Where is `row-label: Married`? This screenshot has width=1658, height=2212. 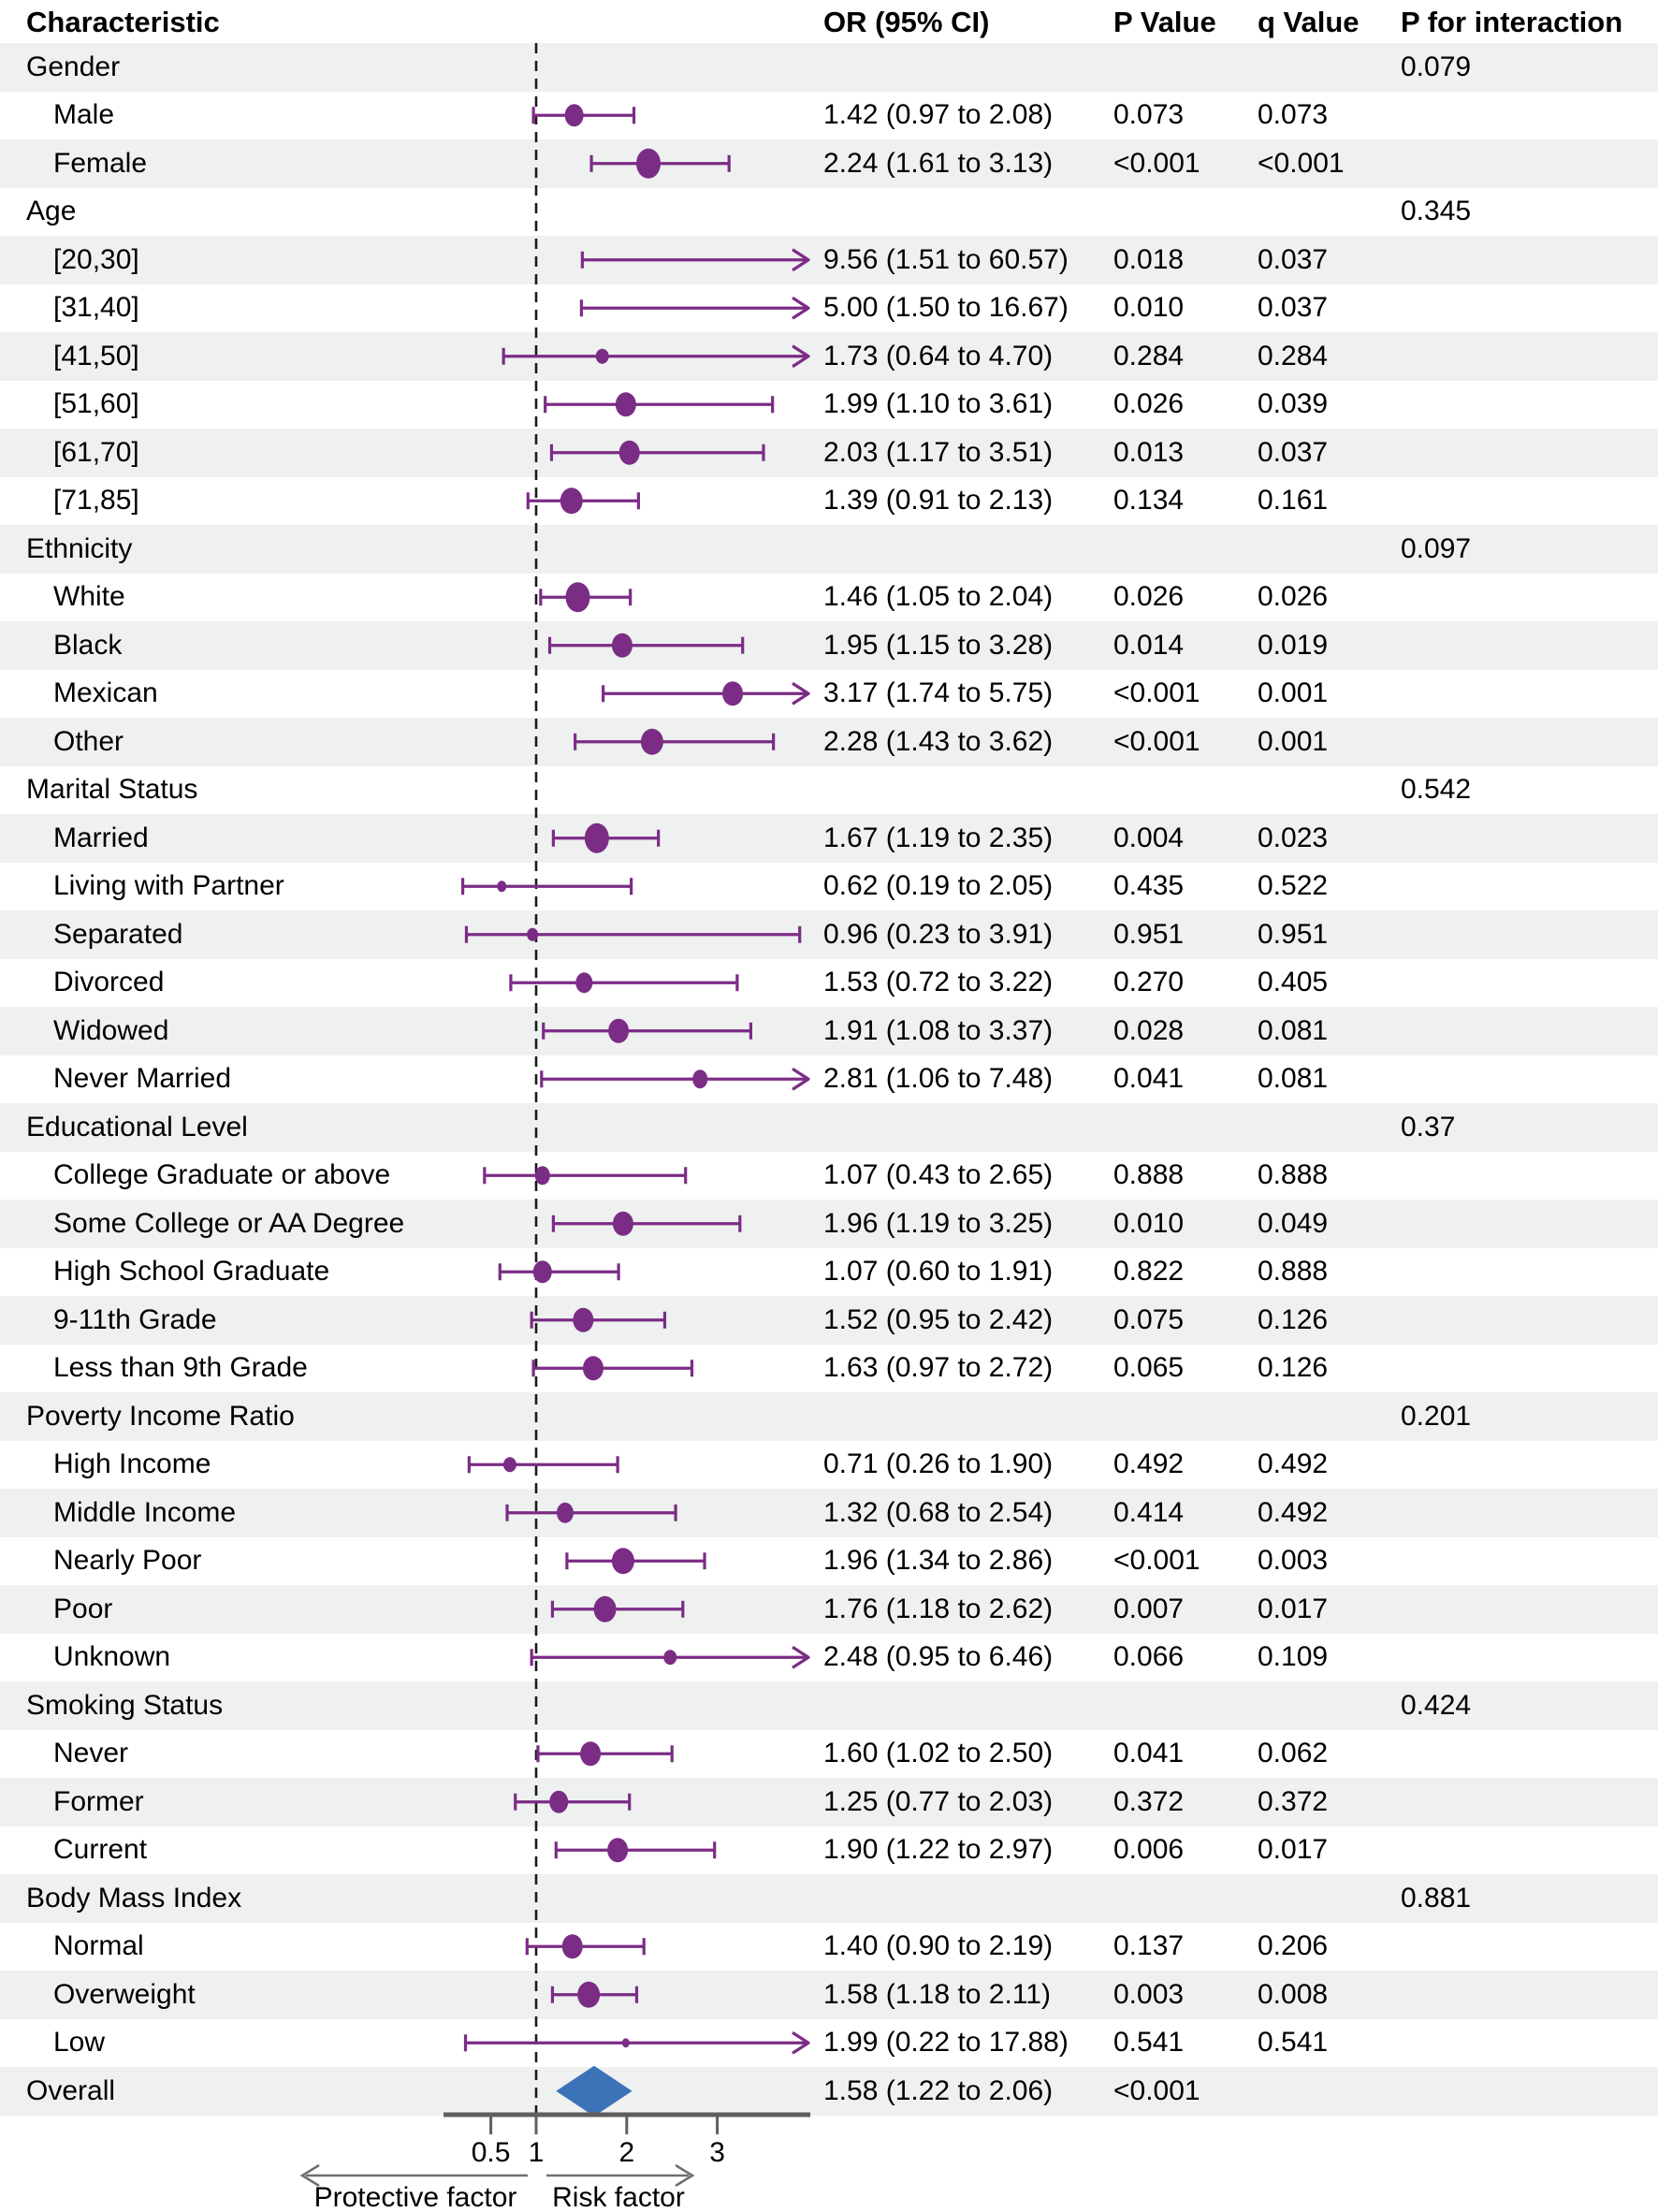 row-label: Married is located at coordinates (101, 837).